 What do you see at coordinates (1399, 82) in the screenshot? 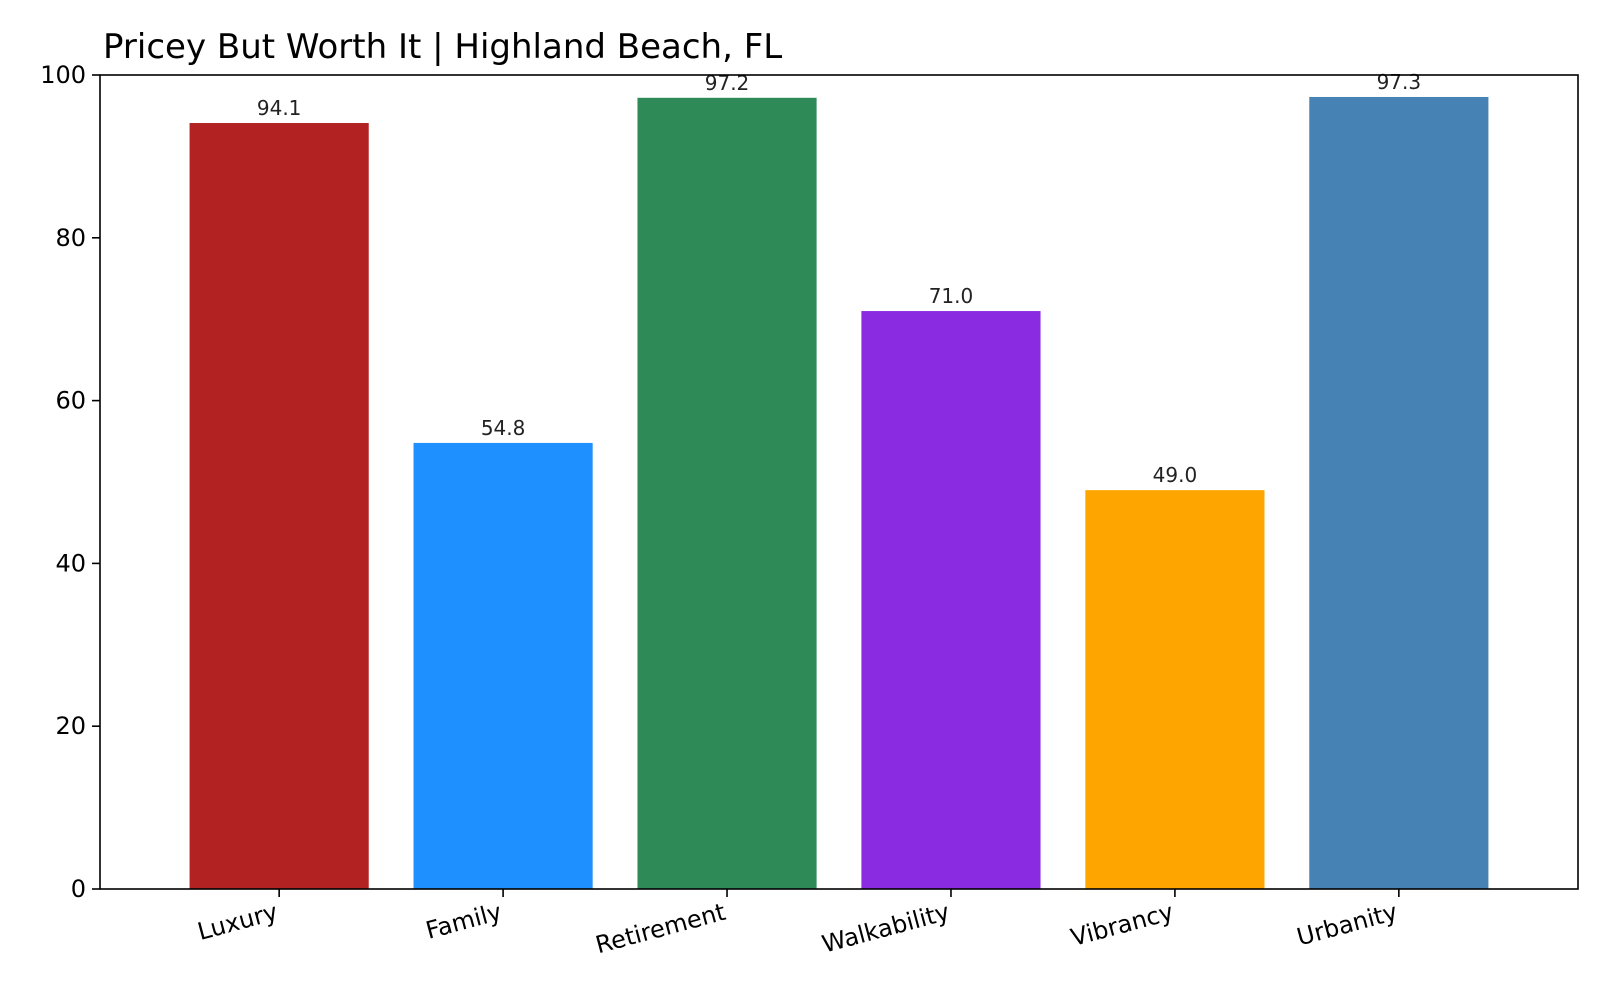
I see `bar-value-label: 97.3` at bounding box center [1399, 82].